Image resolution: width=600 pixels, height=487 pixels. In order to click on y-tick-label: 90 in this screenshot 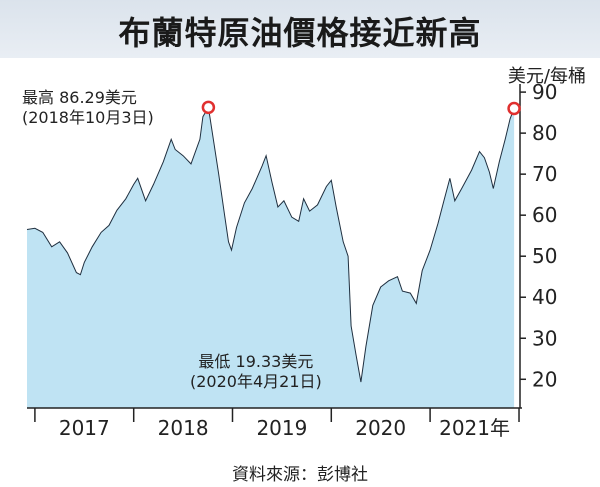, I will do `click(544, 92)`.